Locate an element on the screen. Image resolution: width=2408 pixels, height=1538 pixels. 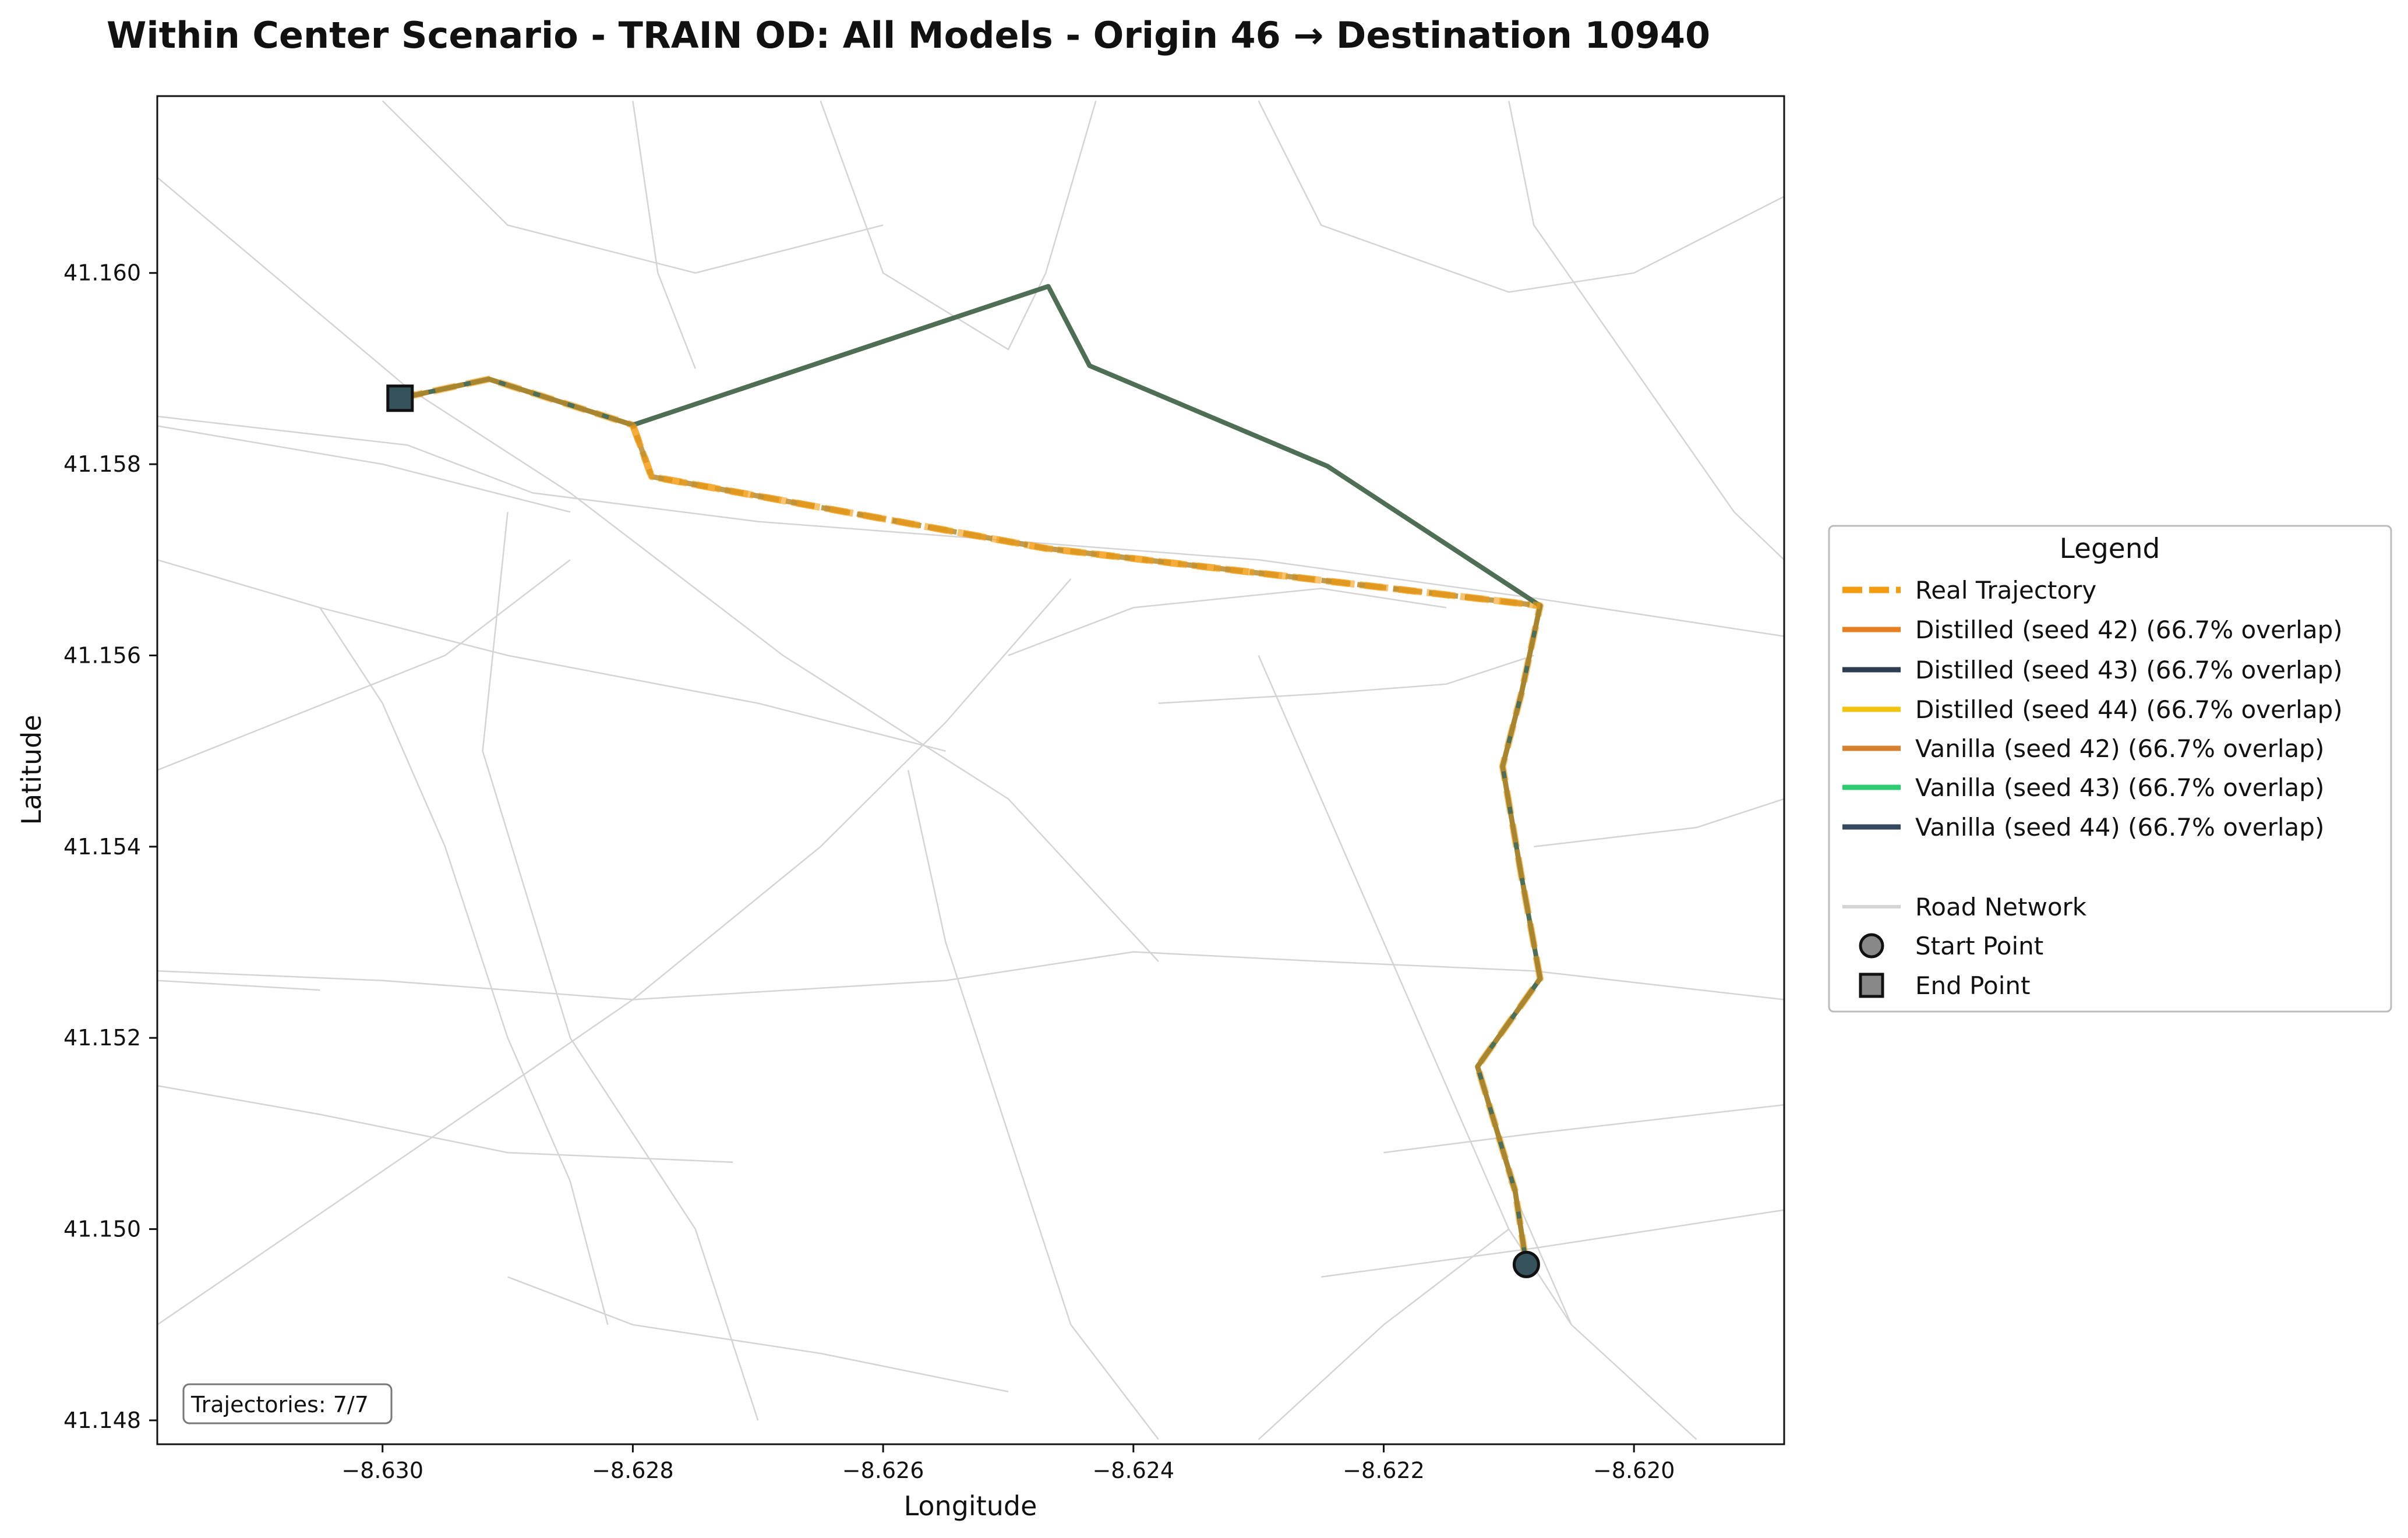
x-tick-label: −8.620 is located at coordinates (1634, 1470).